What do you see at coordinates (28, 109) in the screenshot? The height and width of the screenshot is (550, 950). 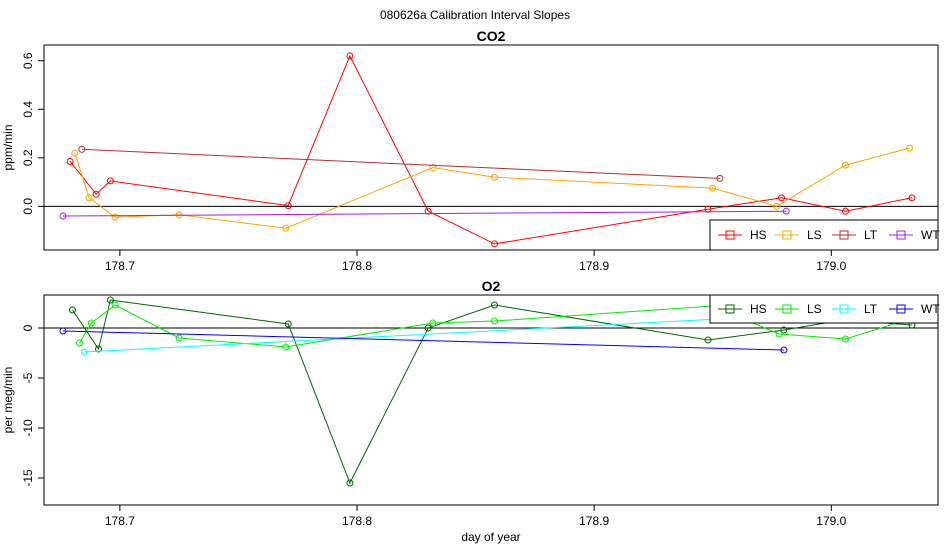 I see `y-tick-label: 0.4` at bounding box center [28, 109].